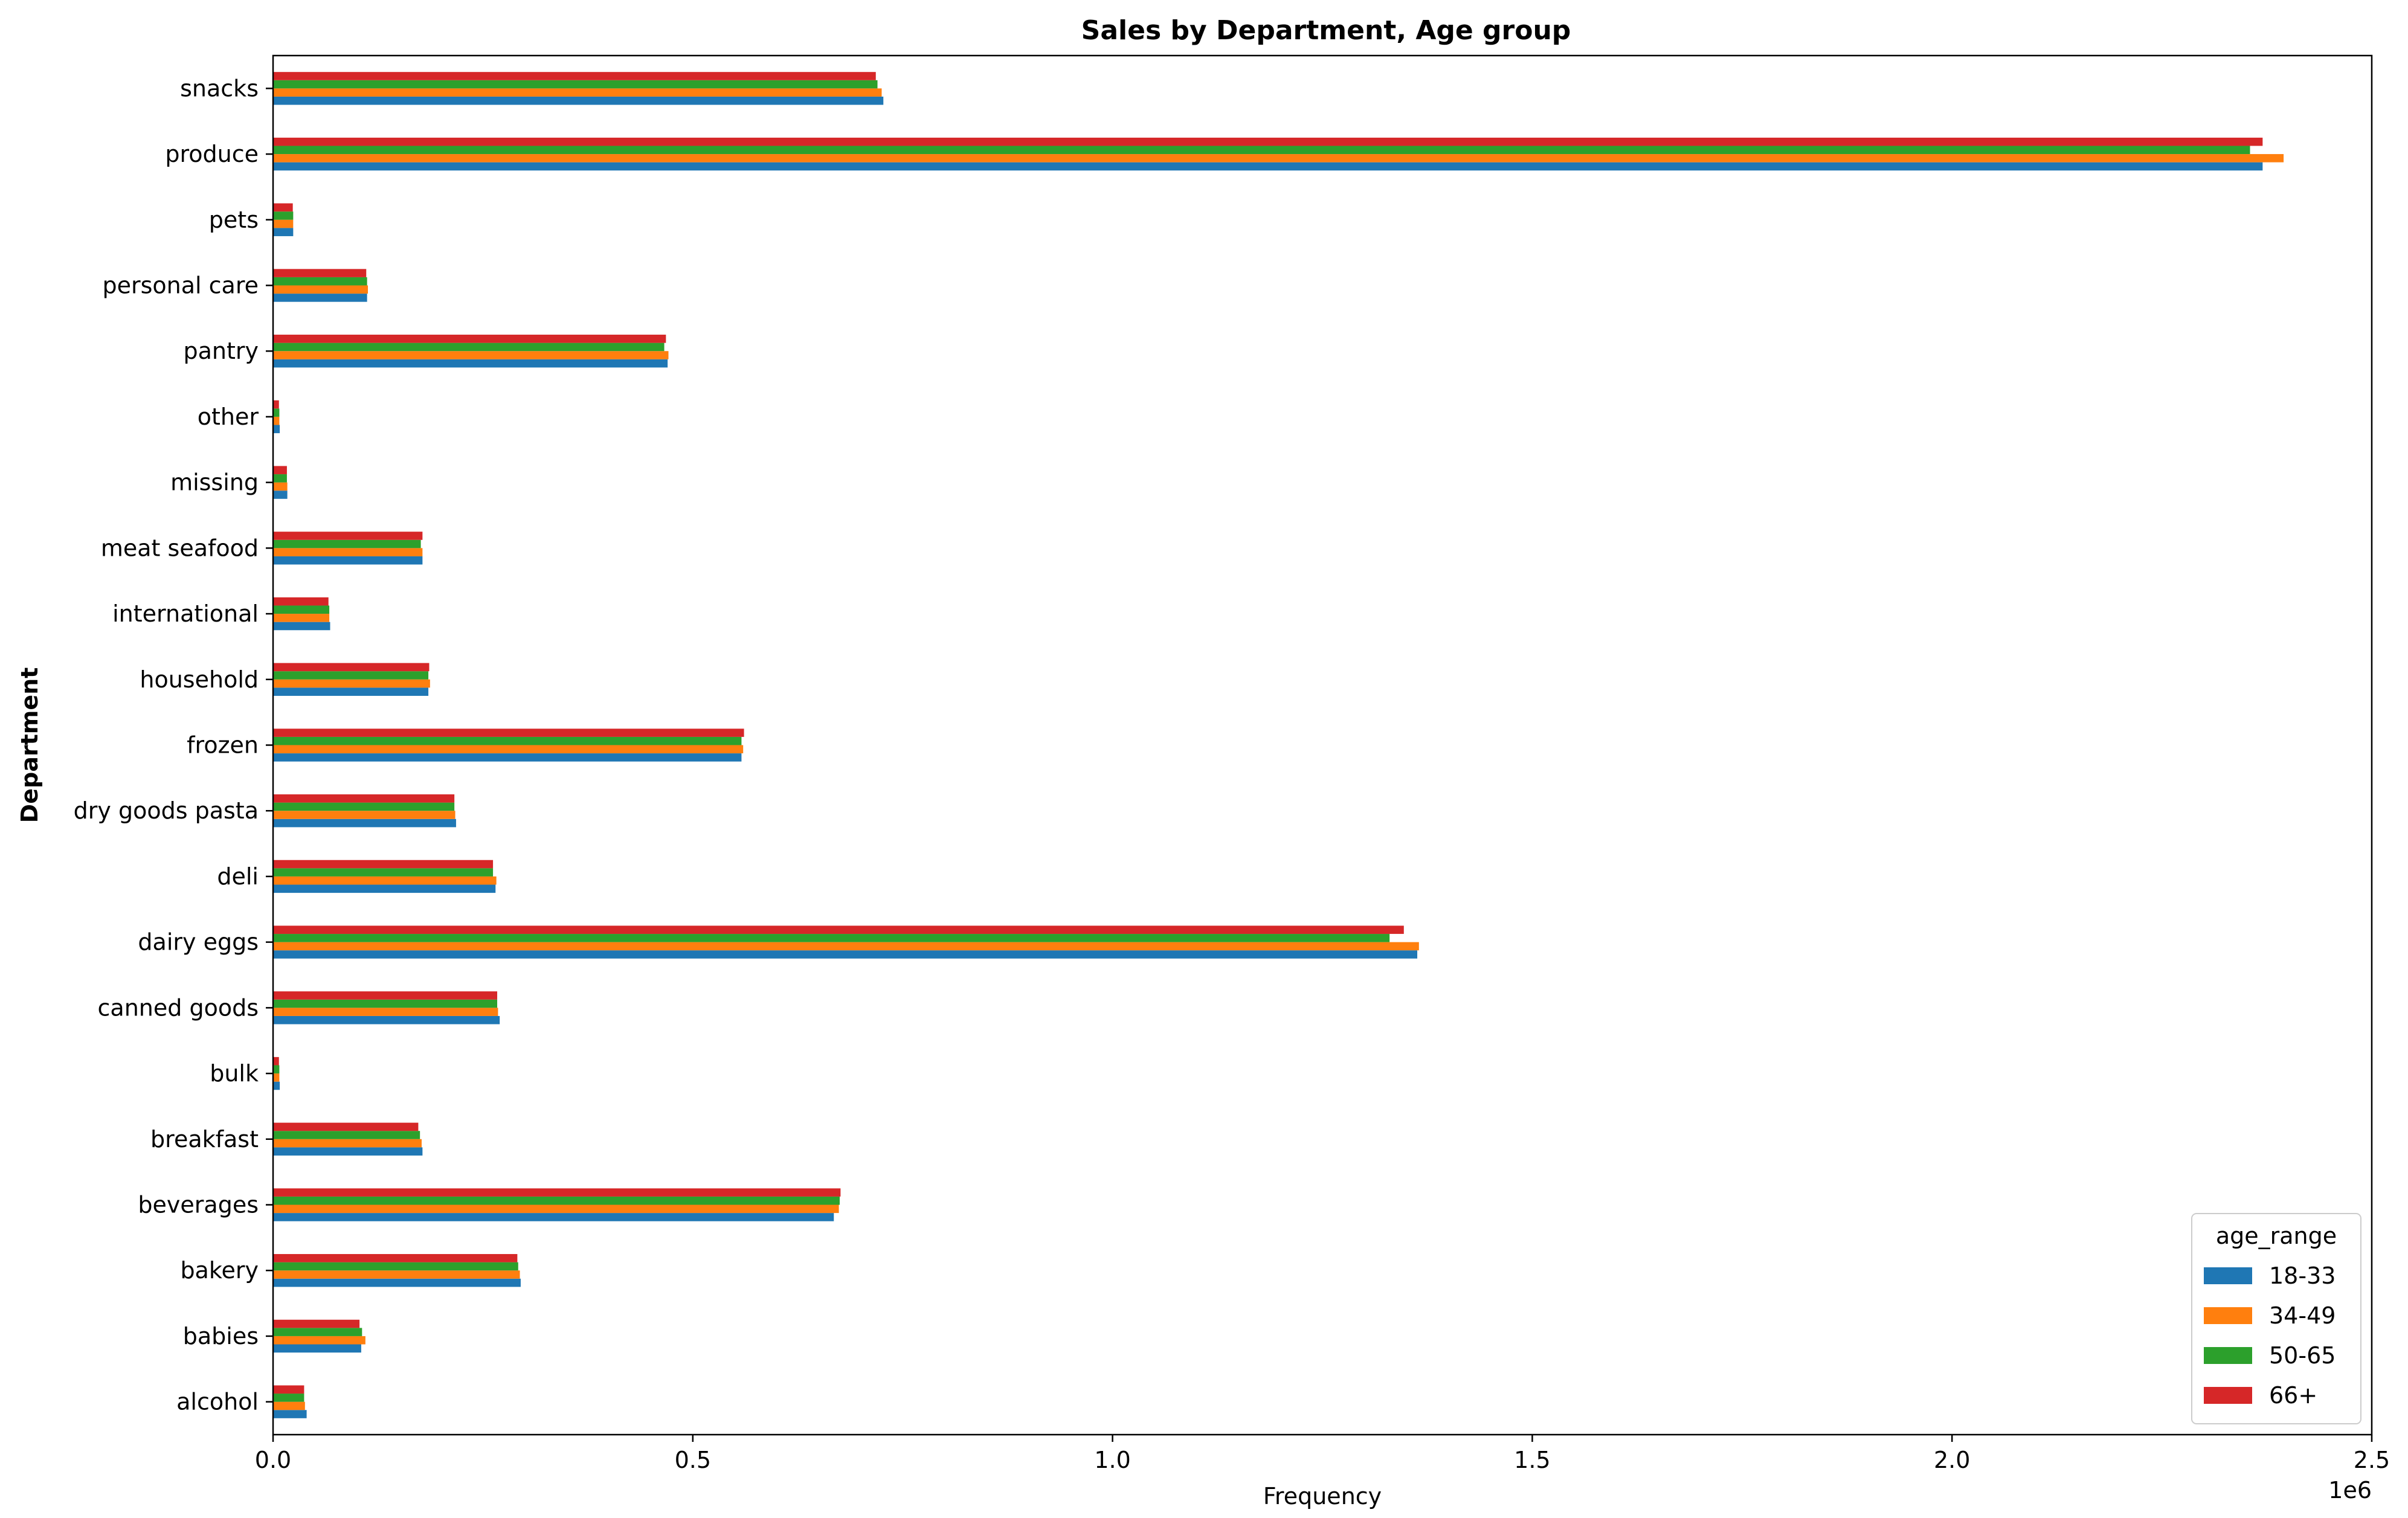 This screenshot has height=1518, width=2408. What do you see at coordinates (1326, 30) in the screenshot?
I see `chart-title: Sales by Department, Age group` at bounding box center [1326, 30].